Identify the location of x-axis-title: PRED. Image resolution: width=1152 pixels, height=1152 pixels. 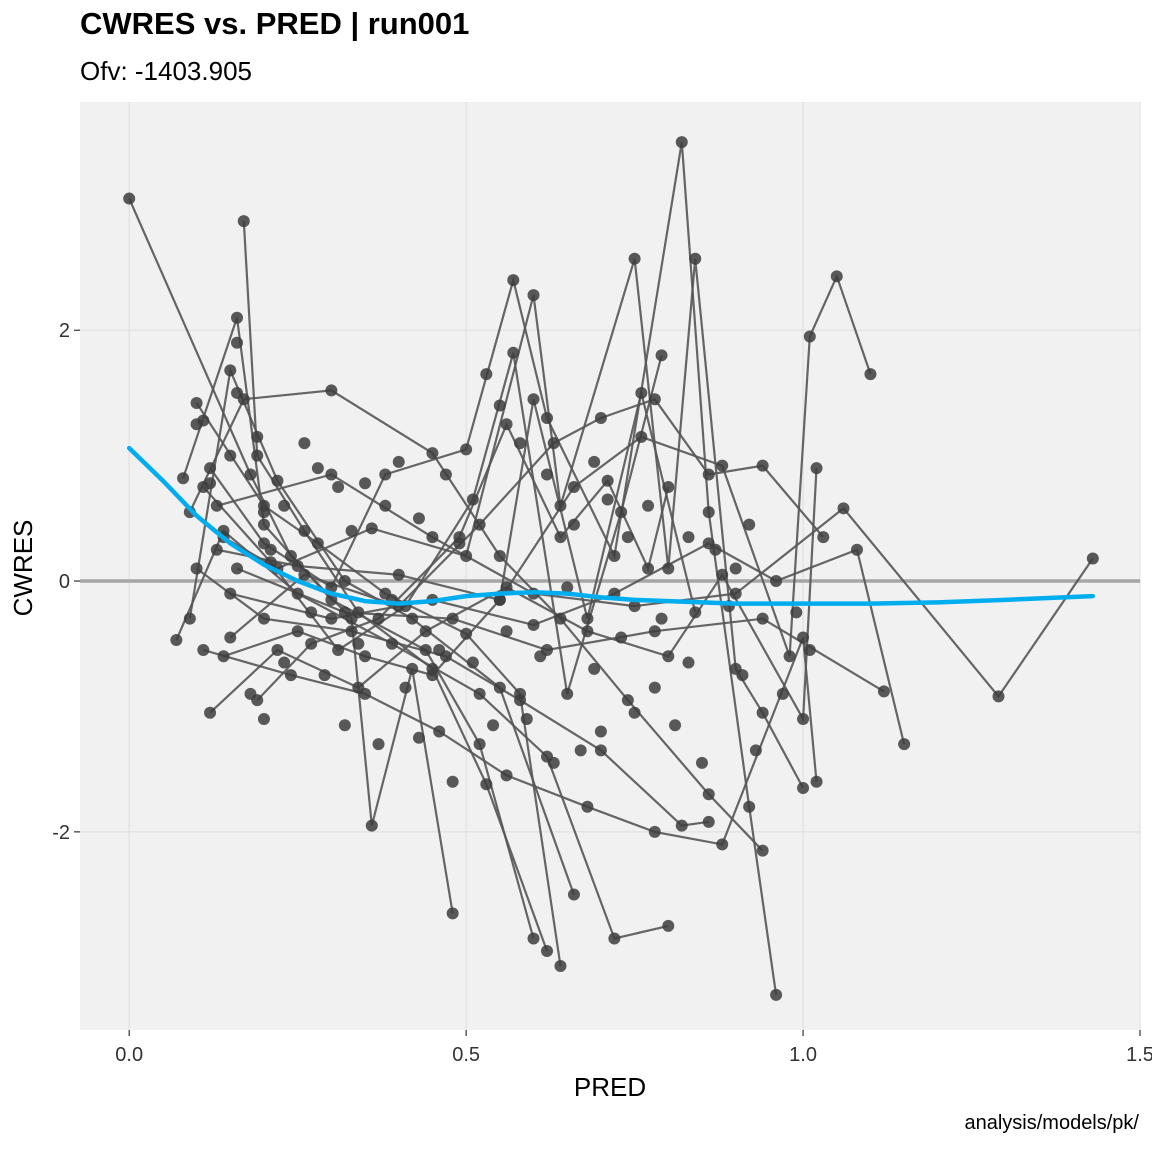
(610, 1087).